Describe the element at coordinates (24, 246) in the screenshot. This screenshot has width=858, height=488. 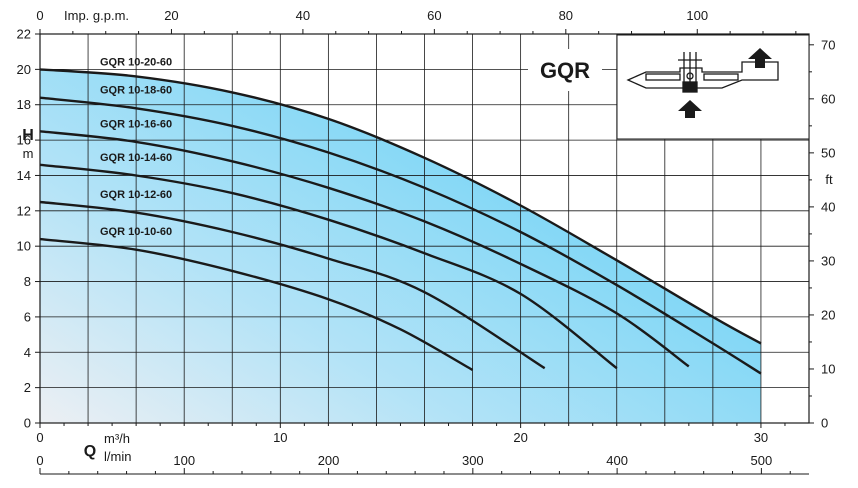
I see `left-tick-label: 10` at that location.